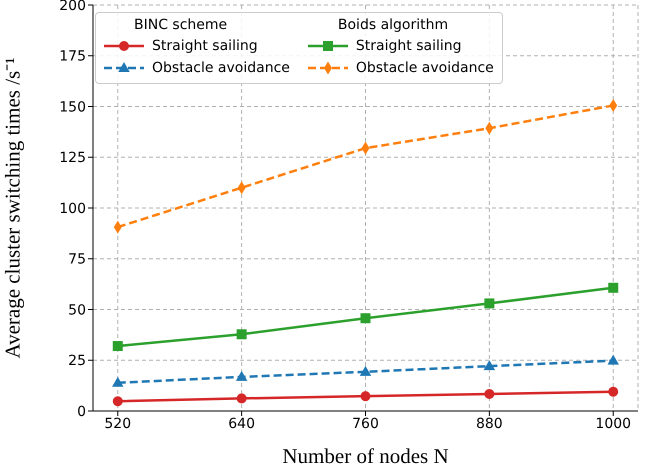 This screenshot has width=662, height=473. I want to click on x-axis-title: Number of nodes N, so click(365, 456).